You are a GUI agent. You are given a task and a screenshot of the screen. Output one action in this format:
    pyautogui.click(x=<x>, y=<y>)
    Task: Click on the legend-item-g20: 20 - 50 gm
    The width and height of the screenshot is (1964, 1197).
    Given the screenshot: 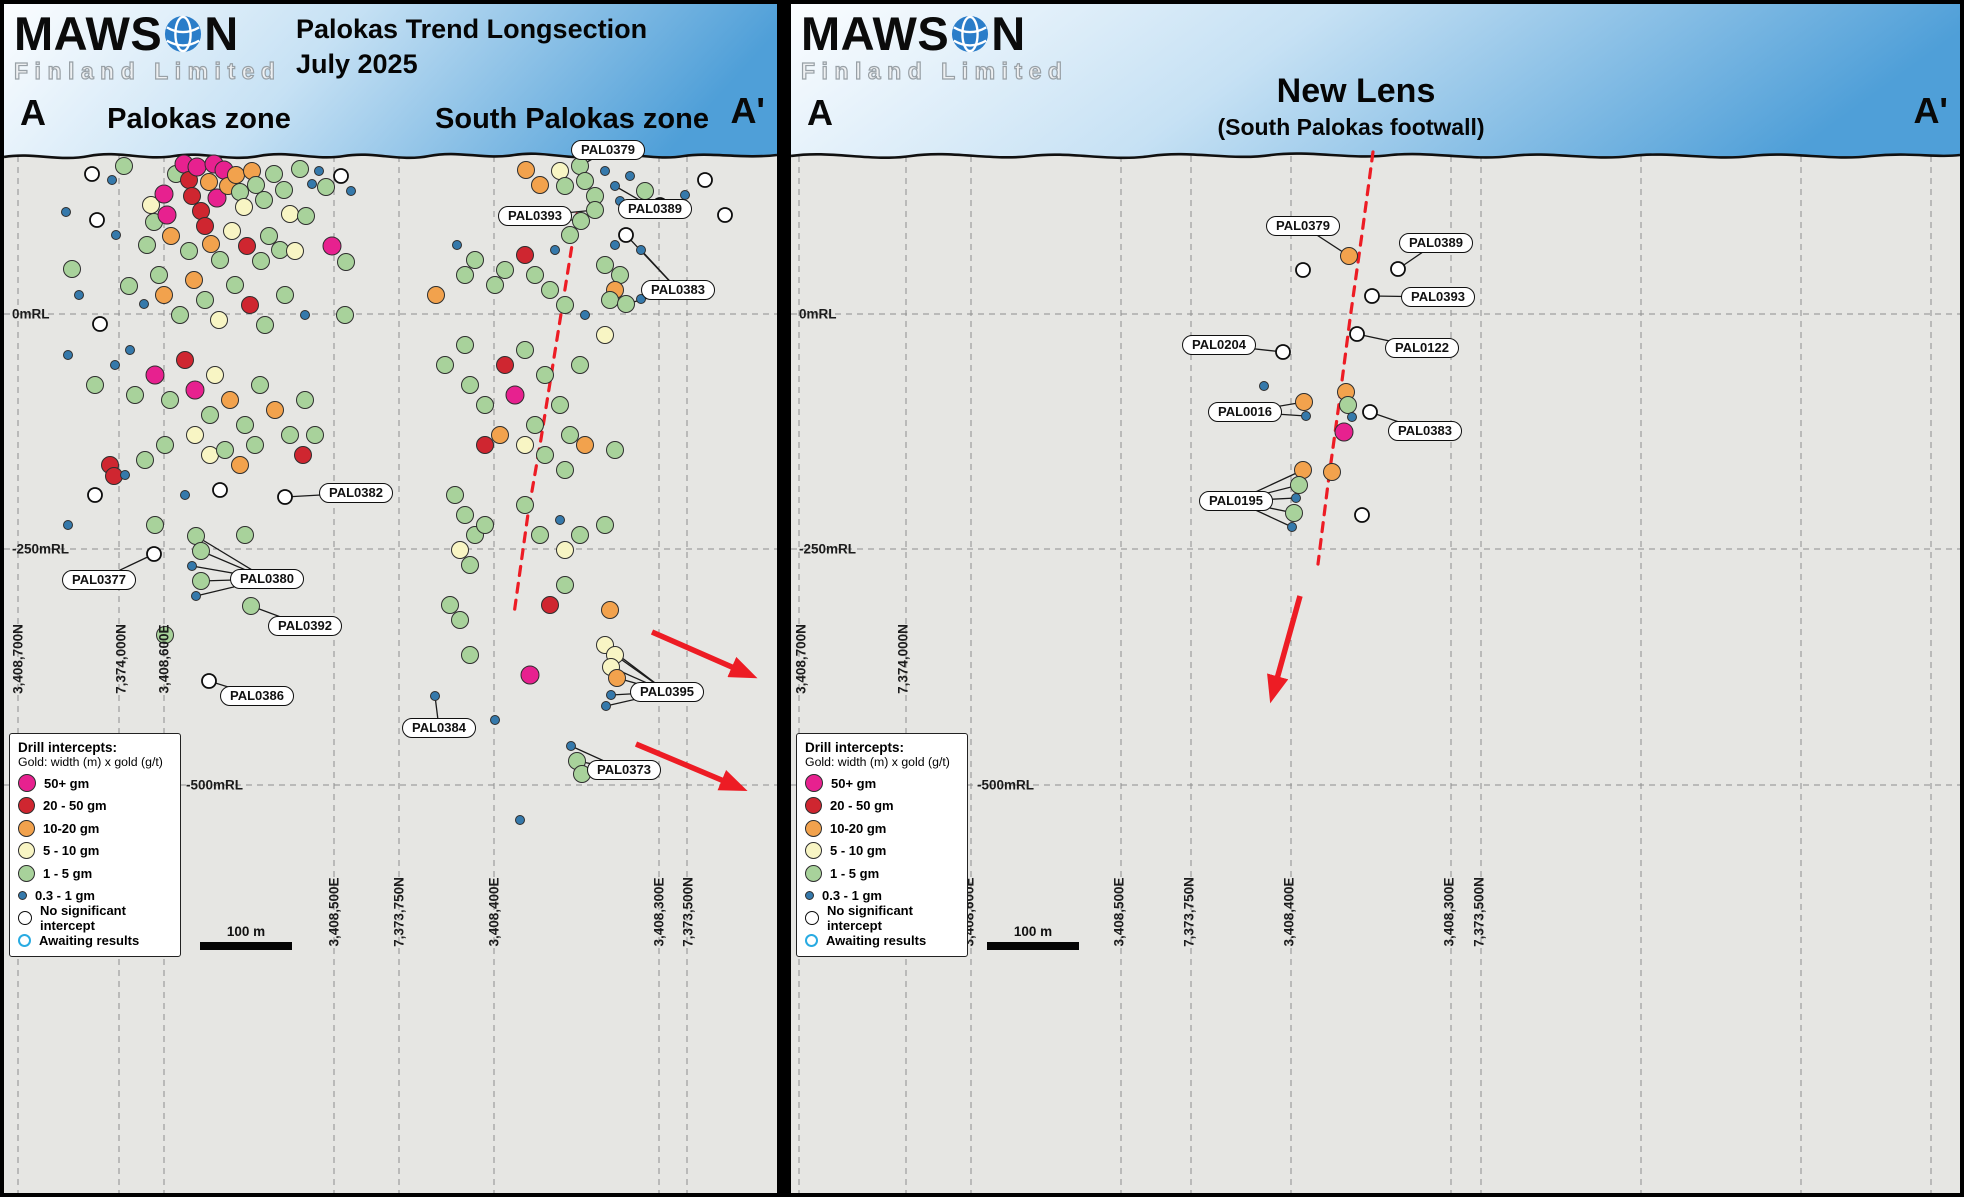 What is the action you would take?
    pyautogui.click(x=882, y=806)
    